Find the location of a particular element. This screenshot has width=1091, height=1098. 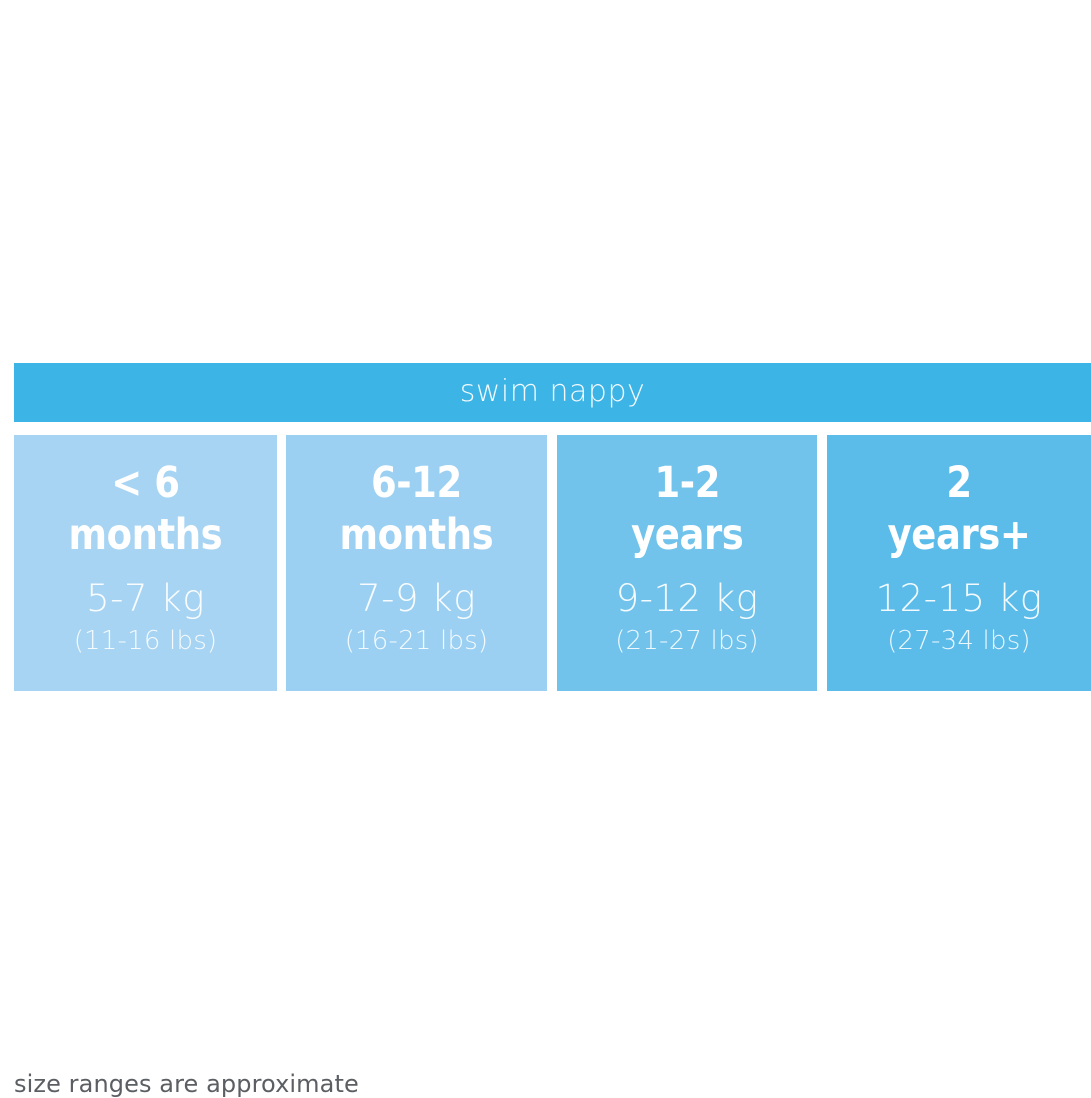

size-column-weight-lbs-label: (27-34 lbs) is located at coordinates (959, 641).